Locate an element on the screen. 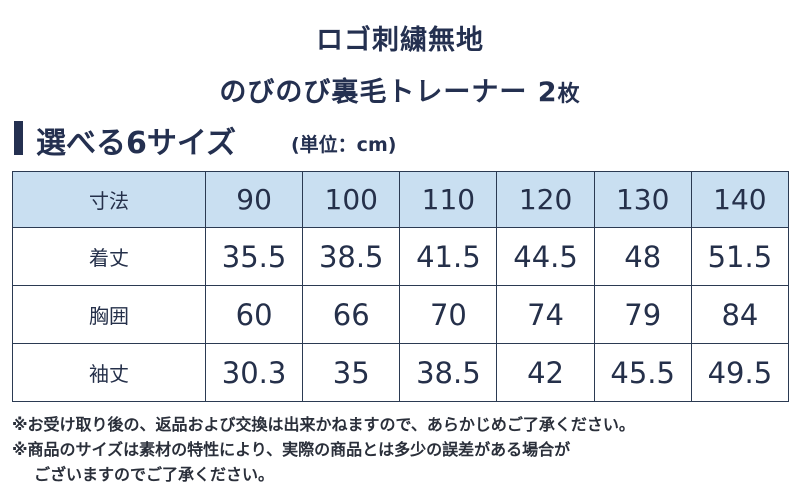 The height and width of the screenshot is (496, 800). table-cell: 45.5 is located at coordinates (642, 372).